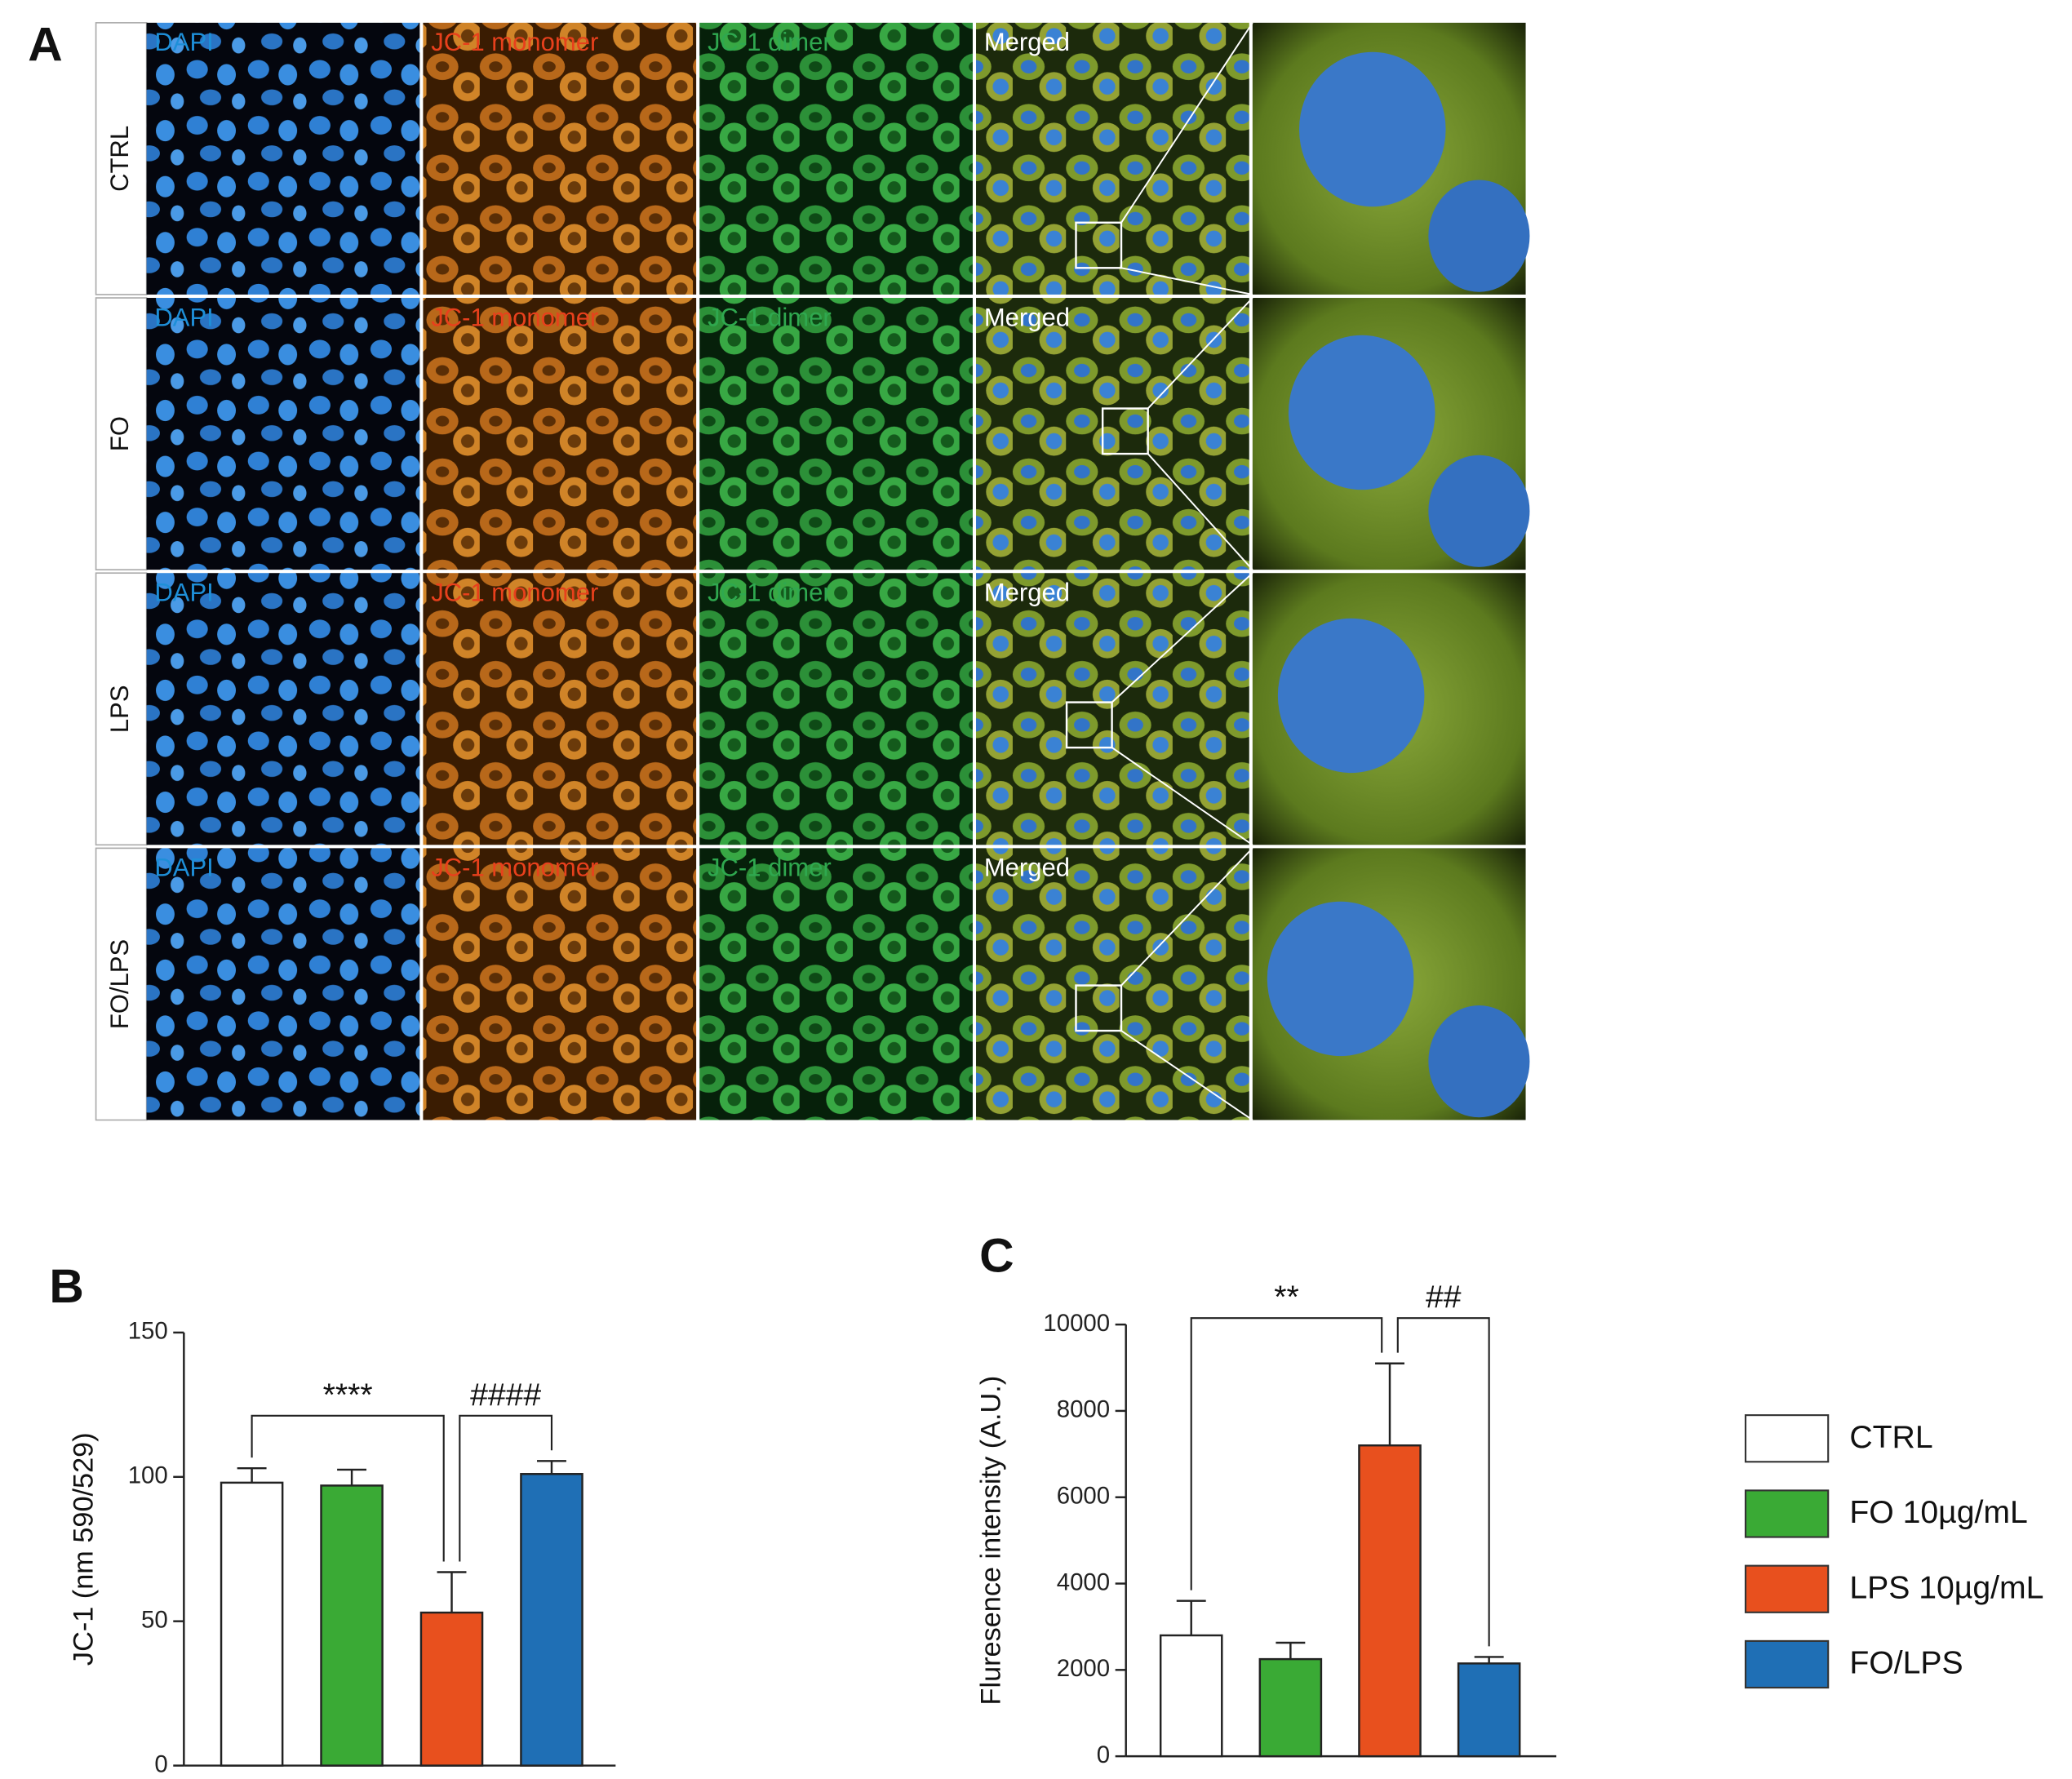 The height and width of the screenshot is (1779, 2072). Describe the element at coordinates (1938, 1512) in the screenshot. I see `legend-label: FO 10µg/mL` at that location.